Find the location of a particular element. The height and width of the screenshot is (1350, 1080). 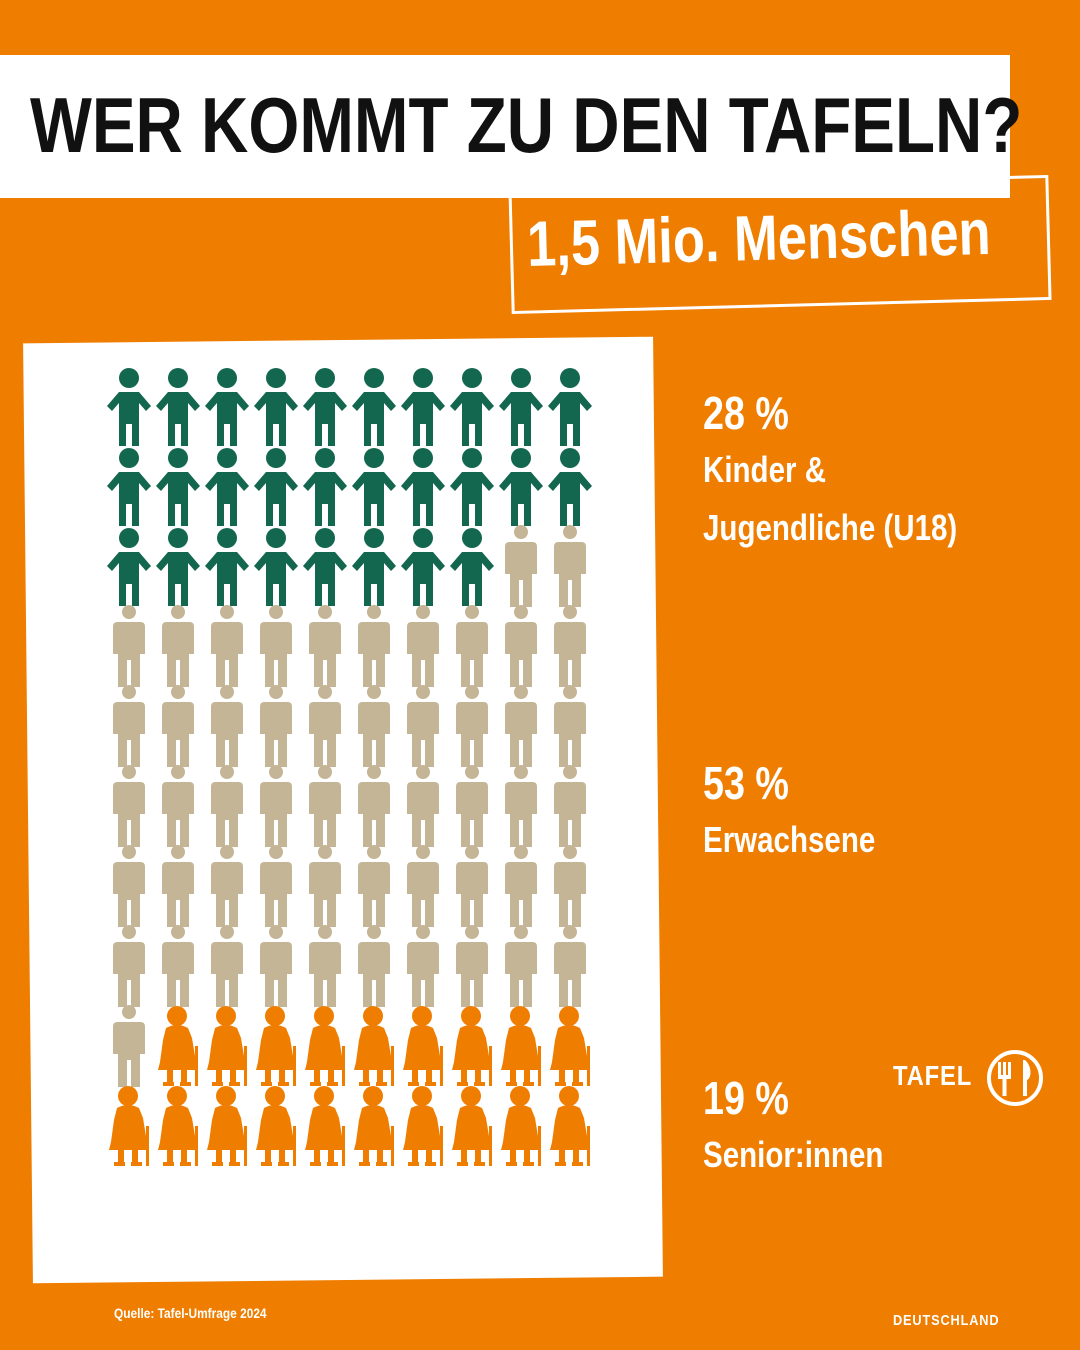

legend-seniors: 19 % Senior:innen is located at coordinates (813, 1127).